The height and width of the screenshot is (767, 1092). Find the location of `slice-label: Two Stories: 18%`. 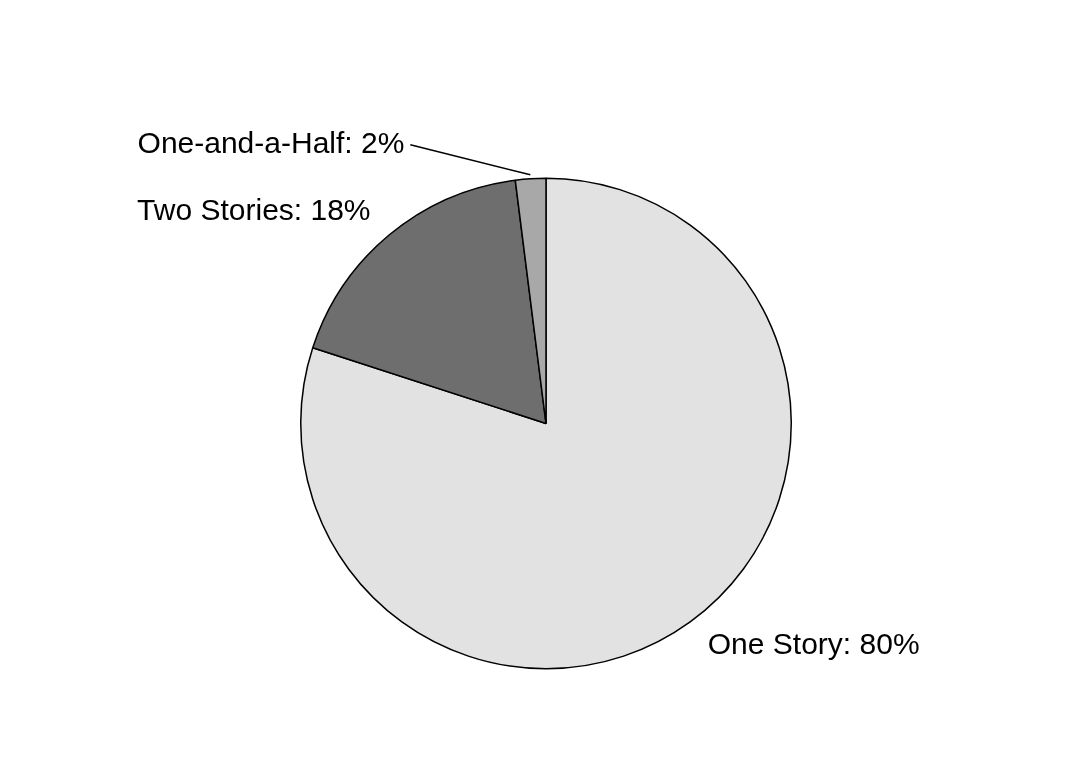

slice-label: Two Stories: 18% is located at coordinates (254, 209).